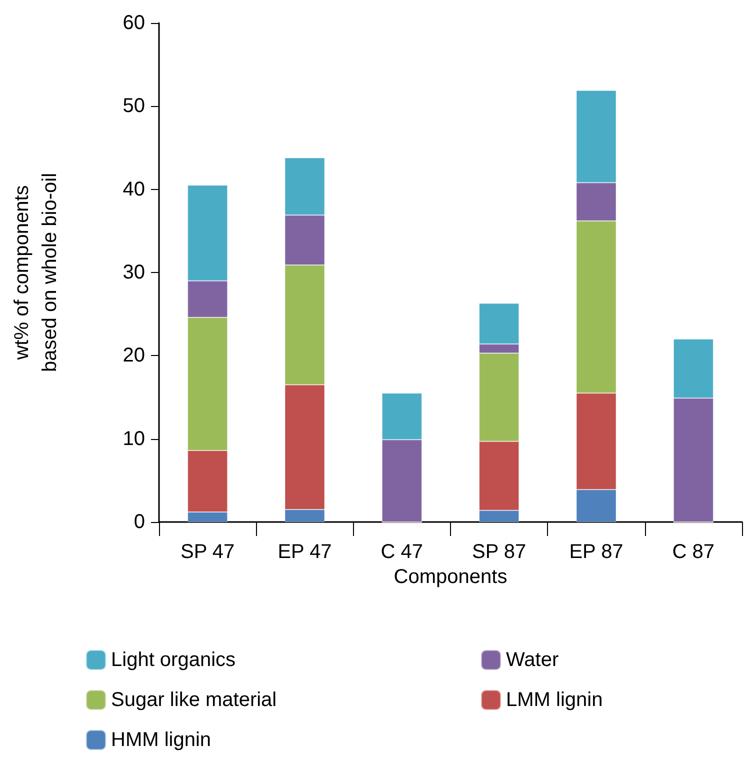 Image resolution: width=747 pixels, height=758 pixels. I want to click on y-tick-label: 40, so click(133, 189).